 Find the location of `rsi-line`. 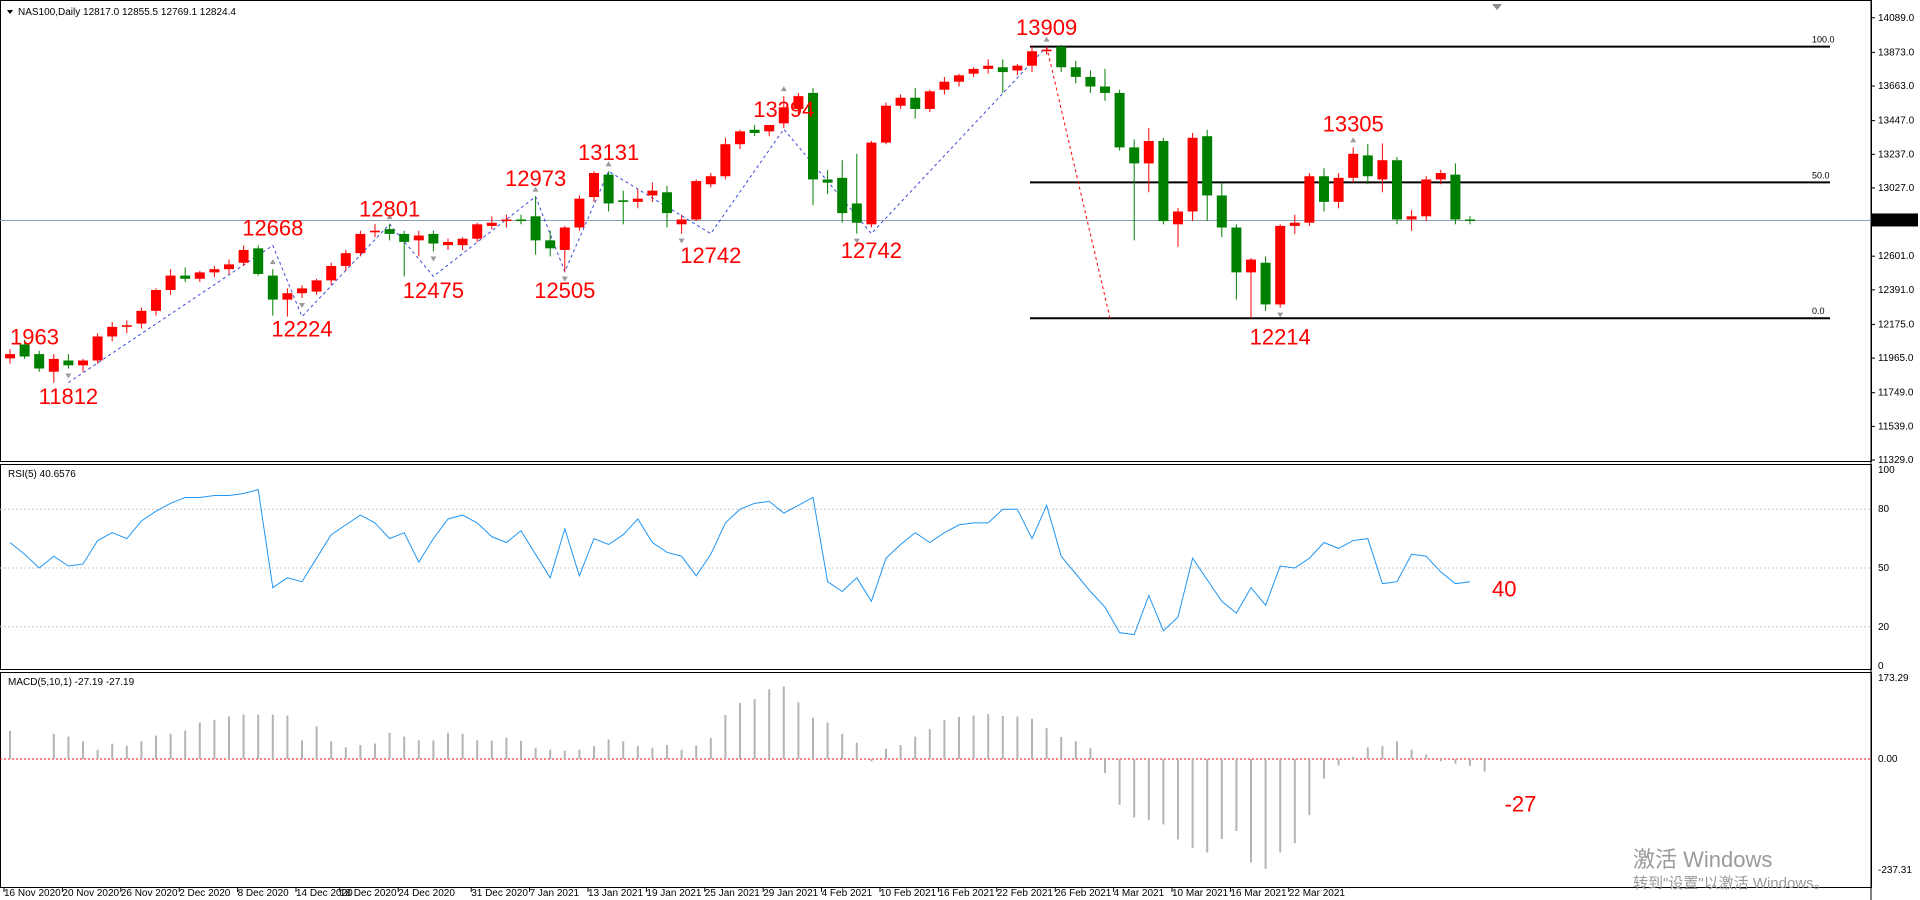

rsi-line is located at coordinates (740, 562).